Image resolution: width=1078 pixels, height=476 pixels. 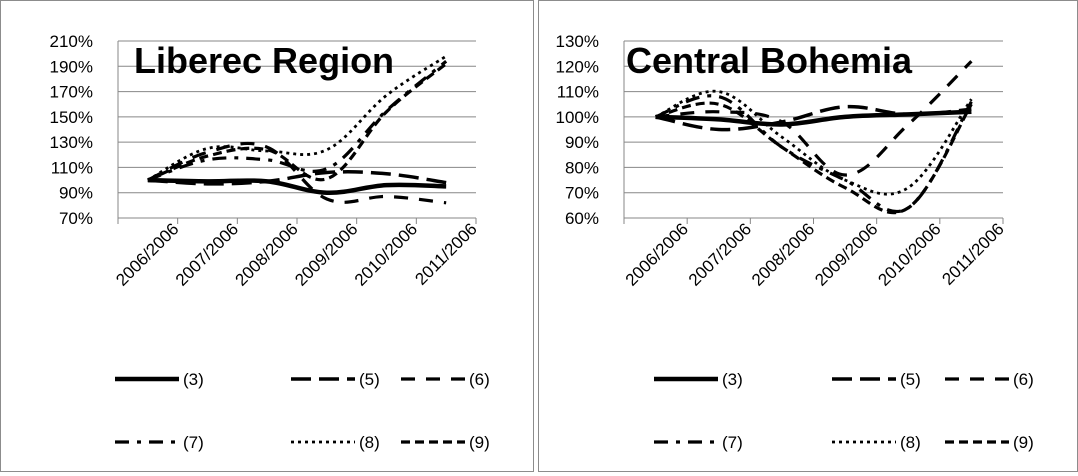 I want to click on y-tick-label: 60%, so click(x=582, y=218).